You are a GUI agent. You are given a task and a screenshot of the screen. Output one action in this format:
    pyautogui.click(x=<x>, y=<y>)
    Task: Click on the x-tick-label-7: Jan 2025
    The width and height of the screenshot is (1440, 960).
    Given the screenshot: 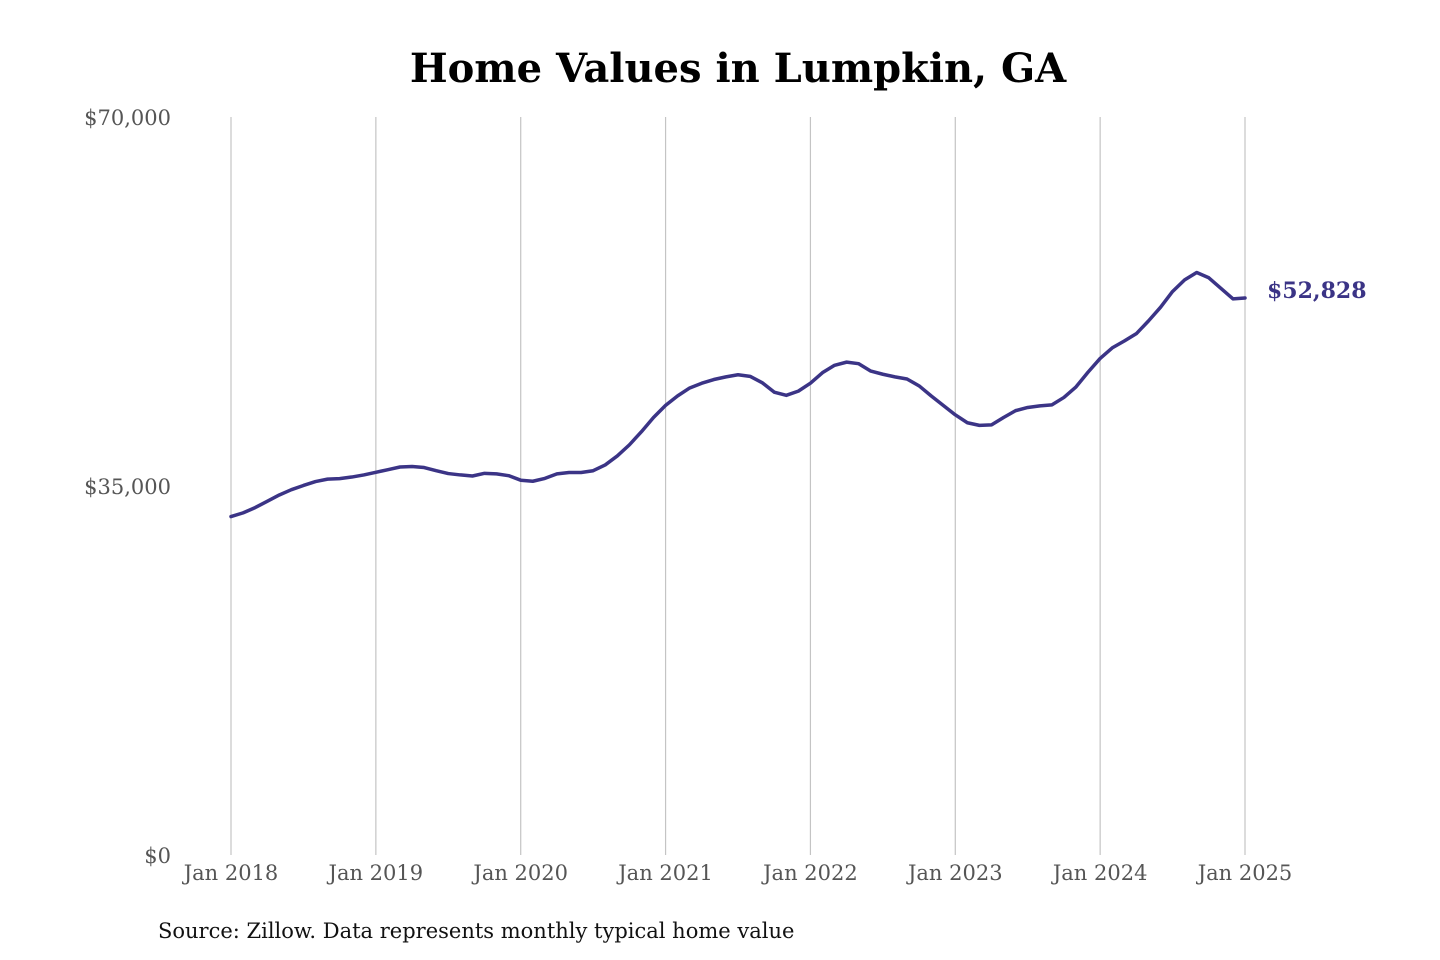 What is the action you would take?
    pyautogui.click(x=1244, y=873)
    